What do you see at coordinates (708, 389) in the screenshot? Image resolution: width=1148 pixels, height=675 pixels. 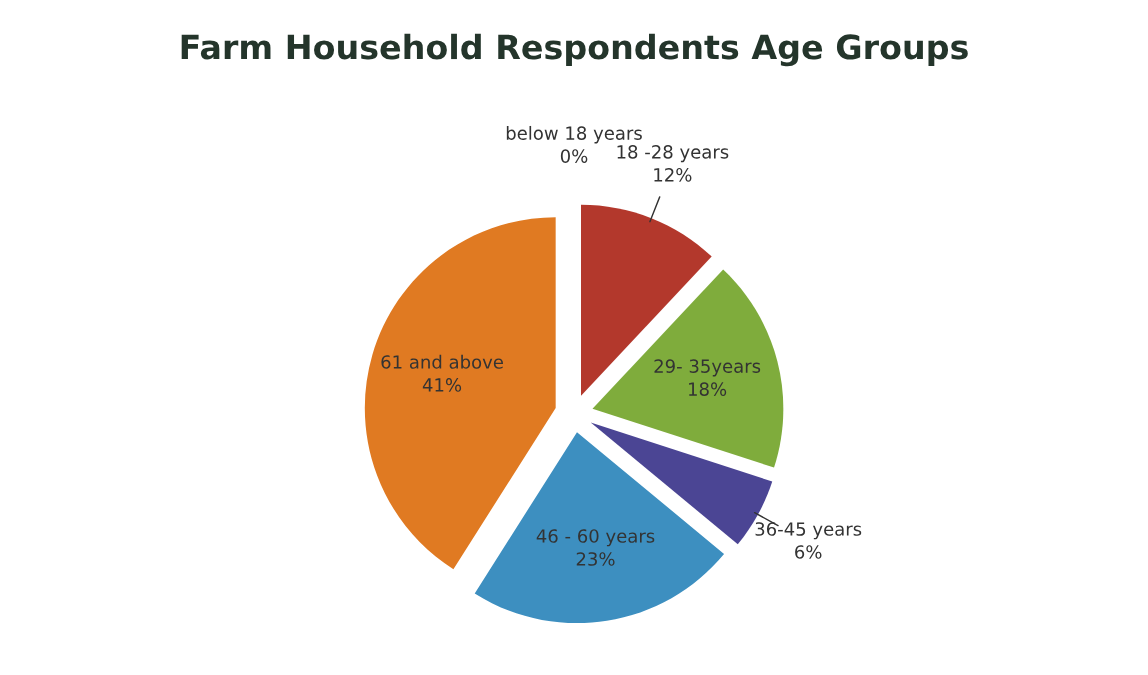 I see `data-label: 18%` at bounding box center [708, 389].